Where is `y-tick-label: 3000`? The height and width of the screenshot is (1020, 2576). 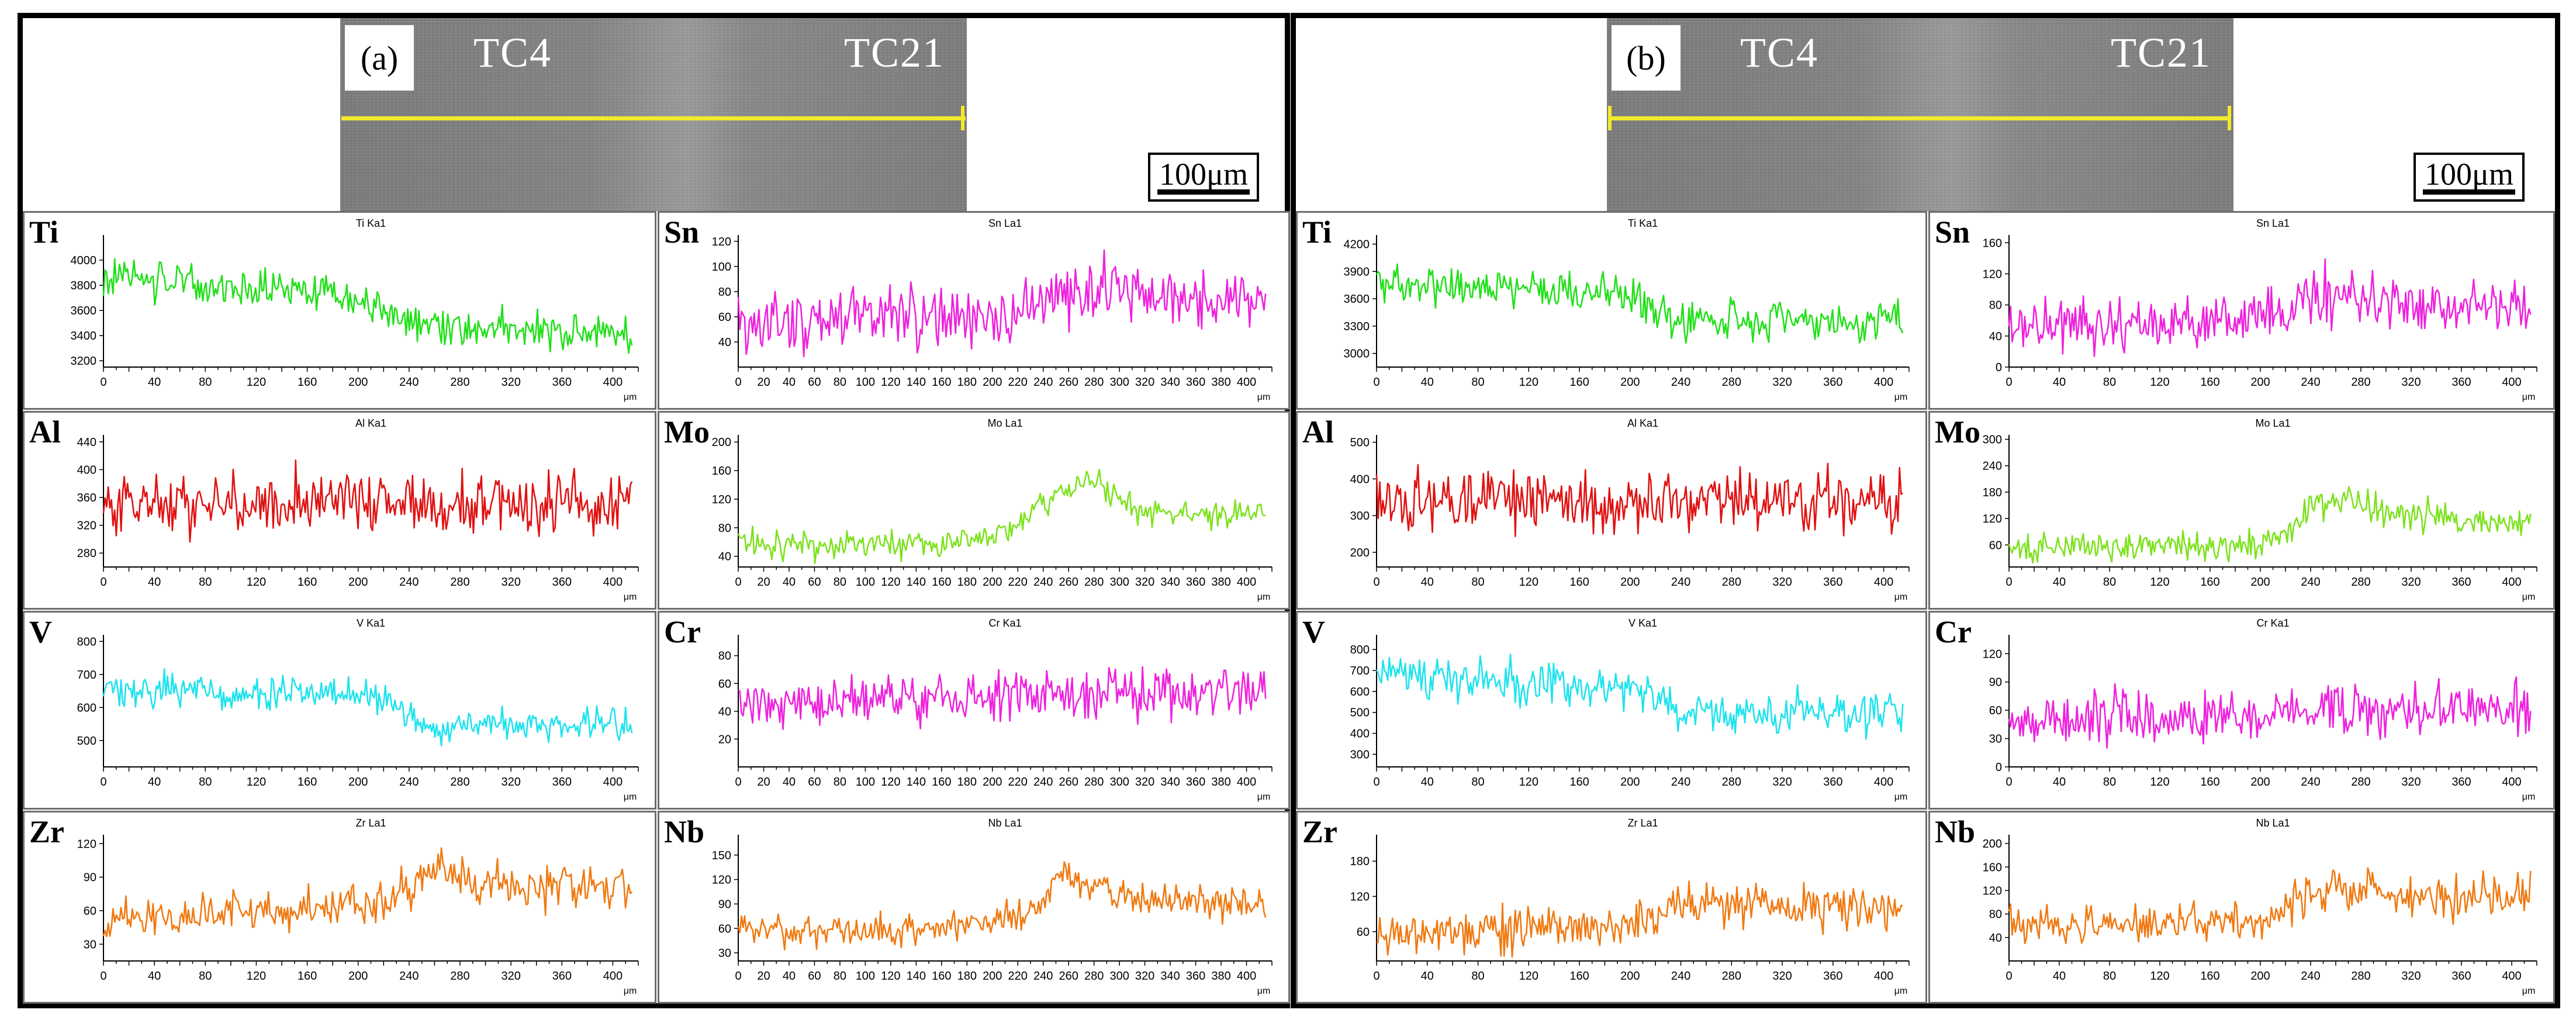
y-tick-label: 3000 is located at coordinates (1357, 355).